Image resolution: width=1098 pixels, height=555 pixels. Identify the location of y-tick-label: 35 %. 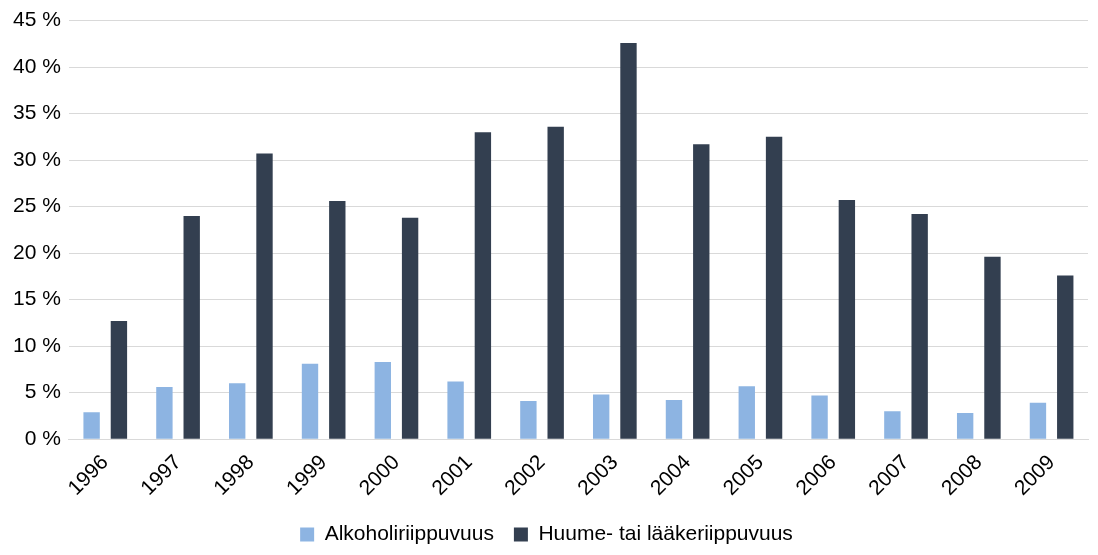
(36, 112).